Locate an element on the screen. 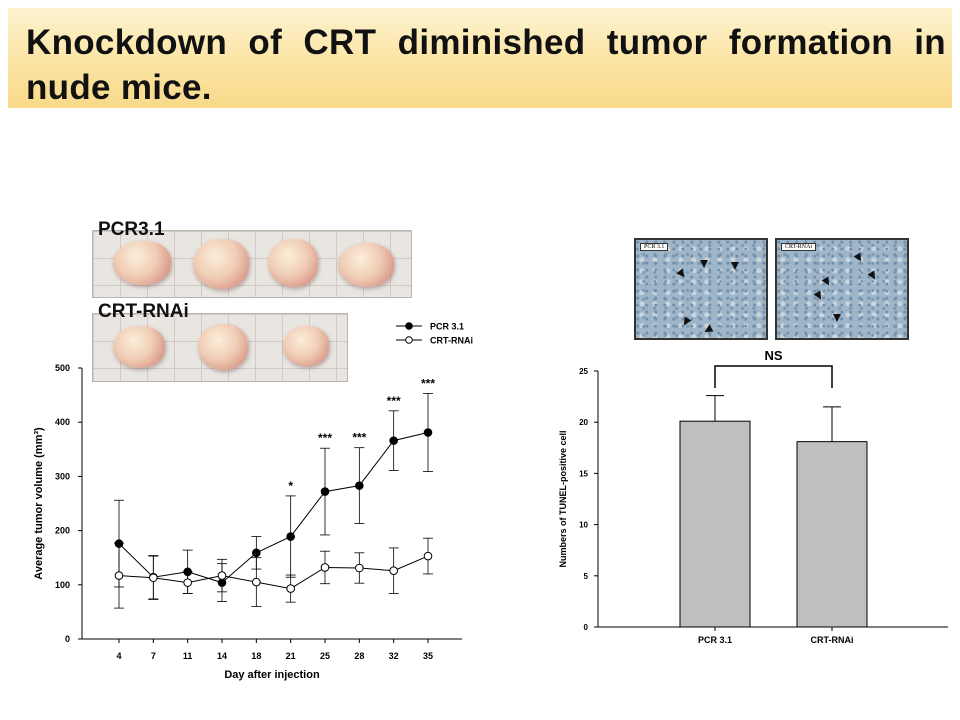 The image size is (960, 720). y-tick-label: 100 is located at coordinates (62, 585).